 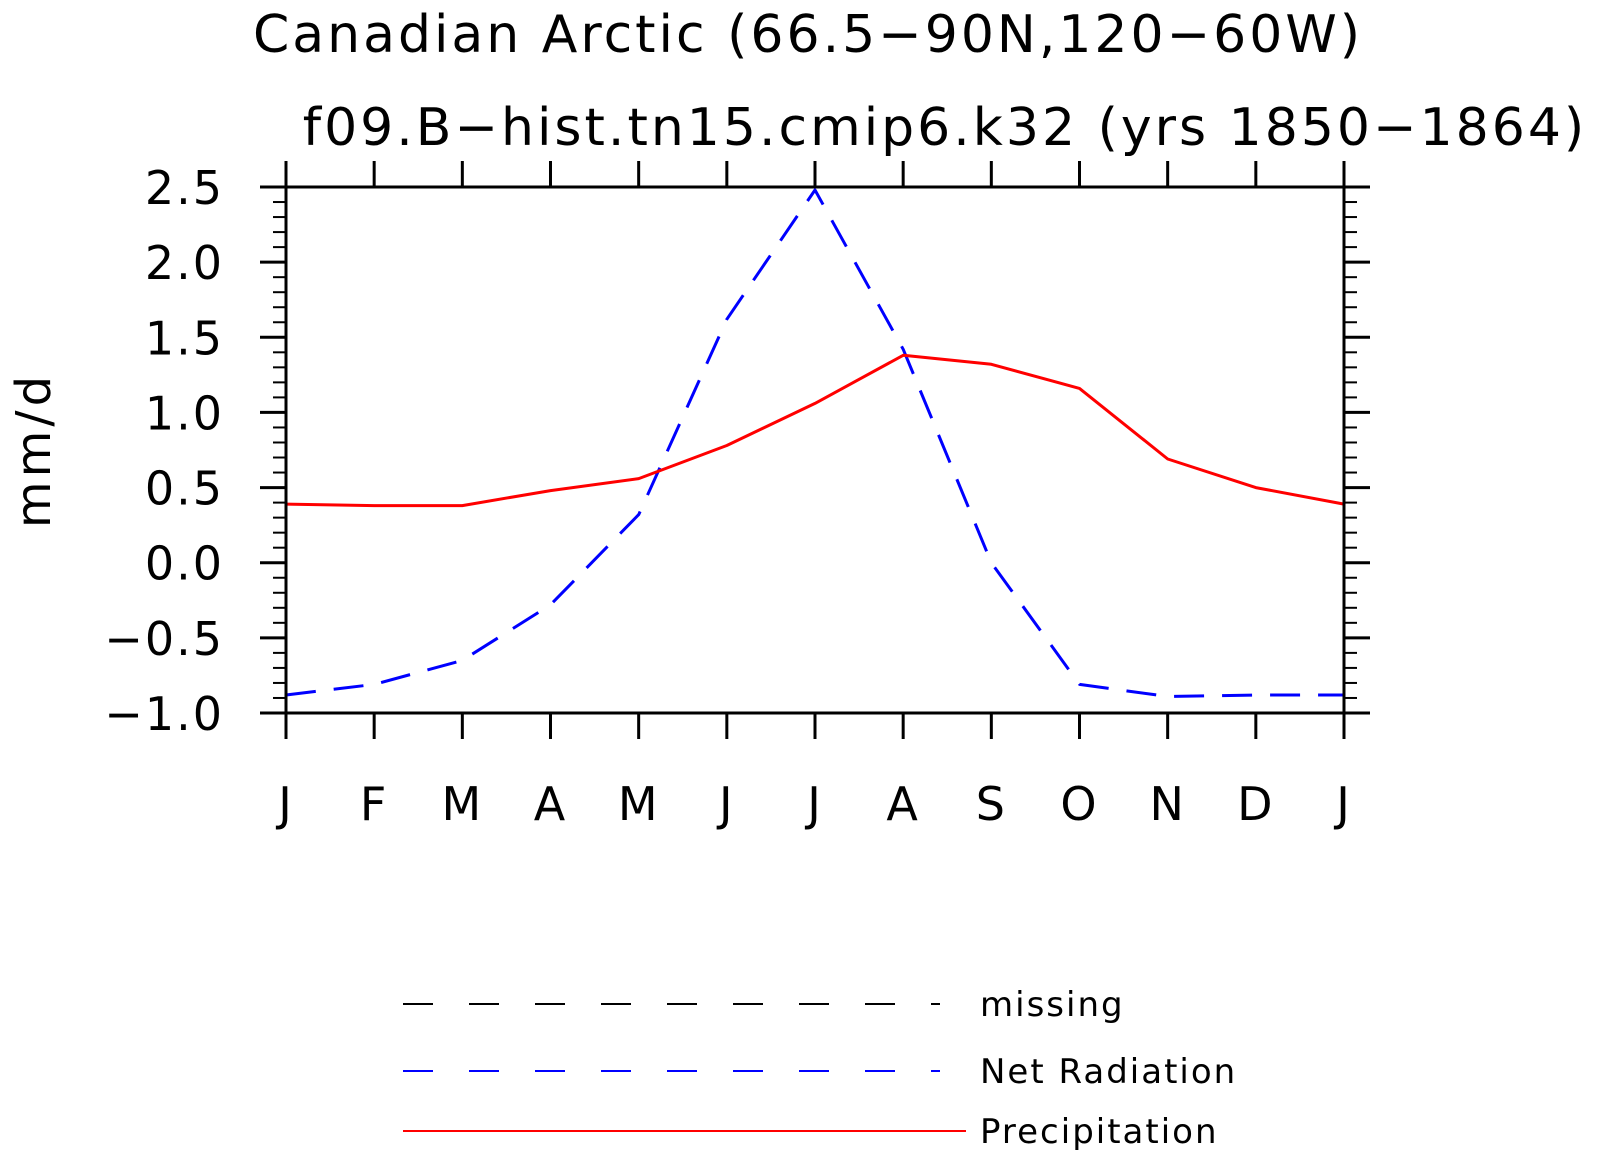 What do you see at coordinates (1108, 1072) in the screenshot?
I see `legend-label-net-radiation: Net Radiation` at bounding box center [1108, 1072].